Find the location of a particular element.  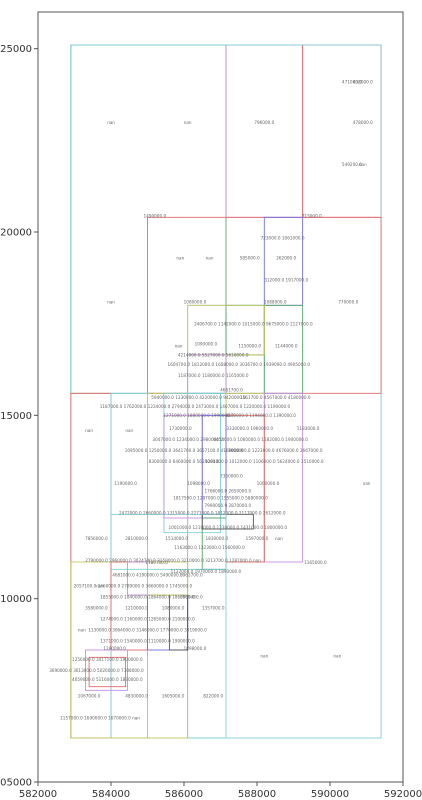

cell-annotation-80: 1898000.0 is located at coordinates (195, 648).